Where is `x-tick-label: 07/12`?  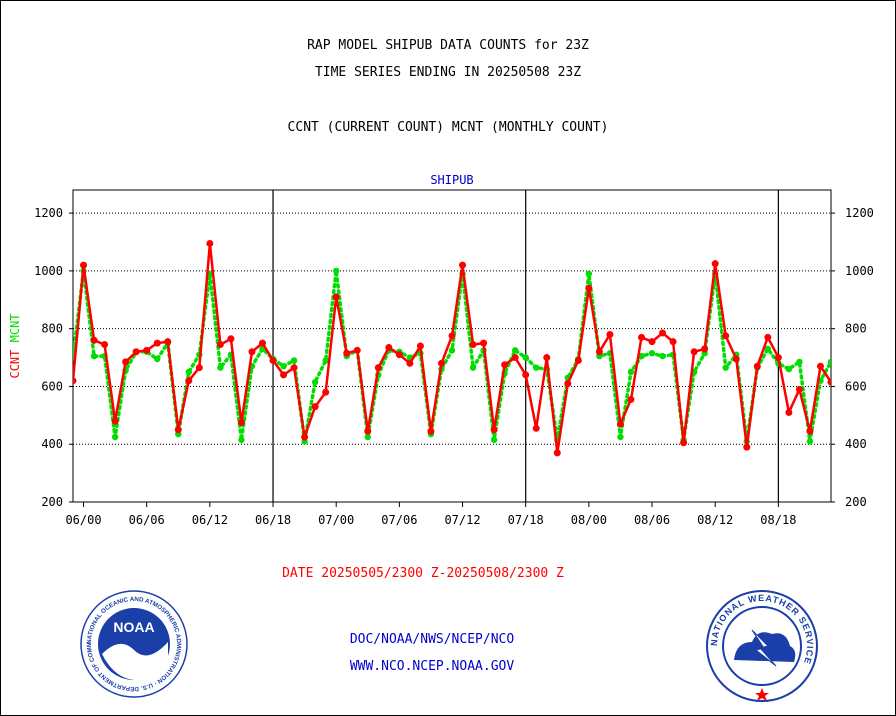
x-tick-label: 07/12 is located at coordinates (462, 520).